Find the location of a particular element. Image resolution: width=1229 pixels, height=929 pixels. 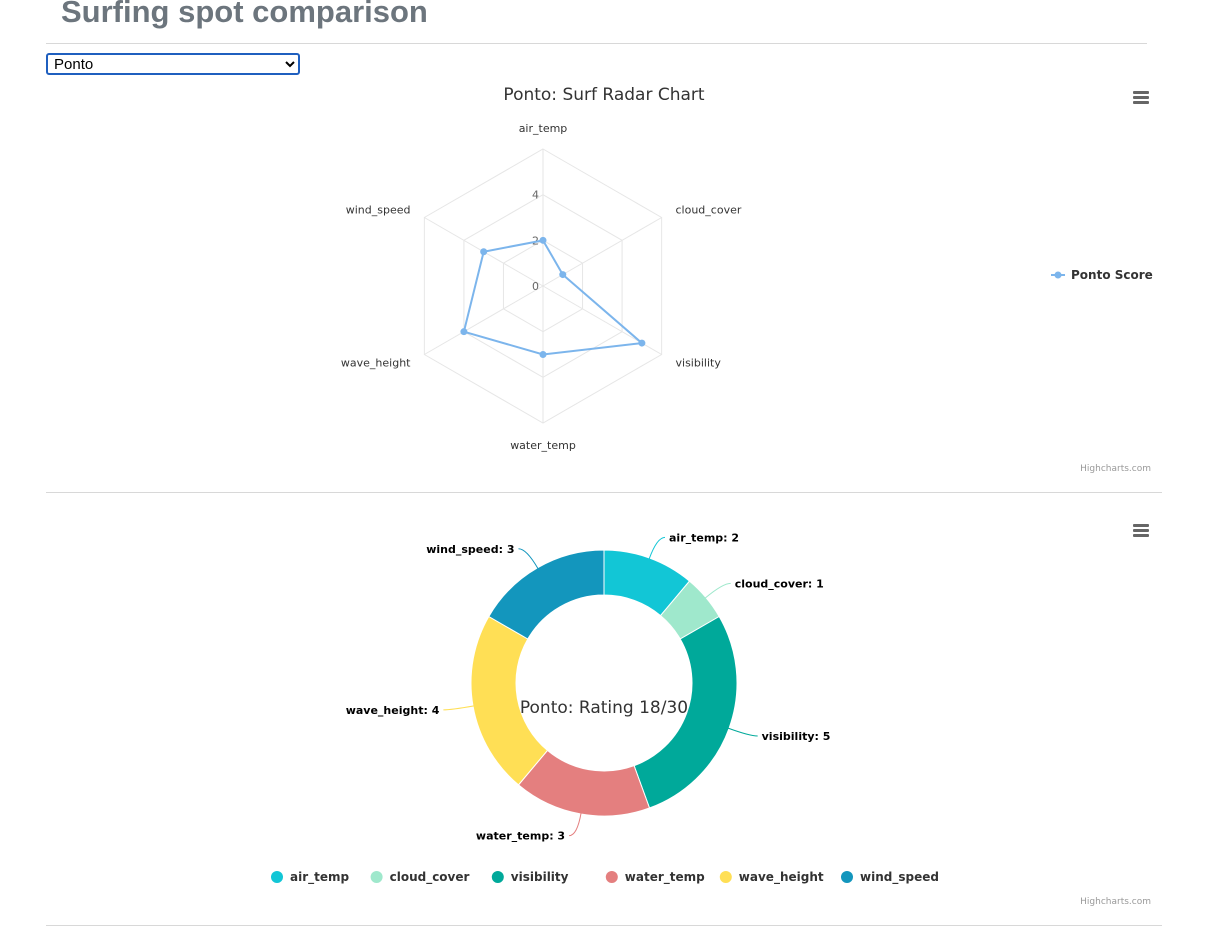

donut-legend-label: water_temp is located at coordinates (665, 877).